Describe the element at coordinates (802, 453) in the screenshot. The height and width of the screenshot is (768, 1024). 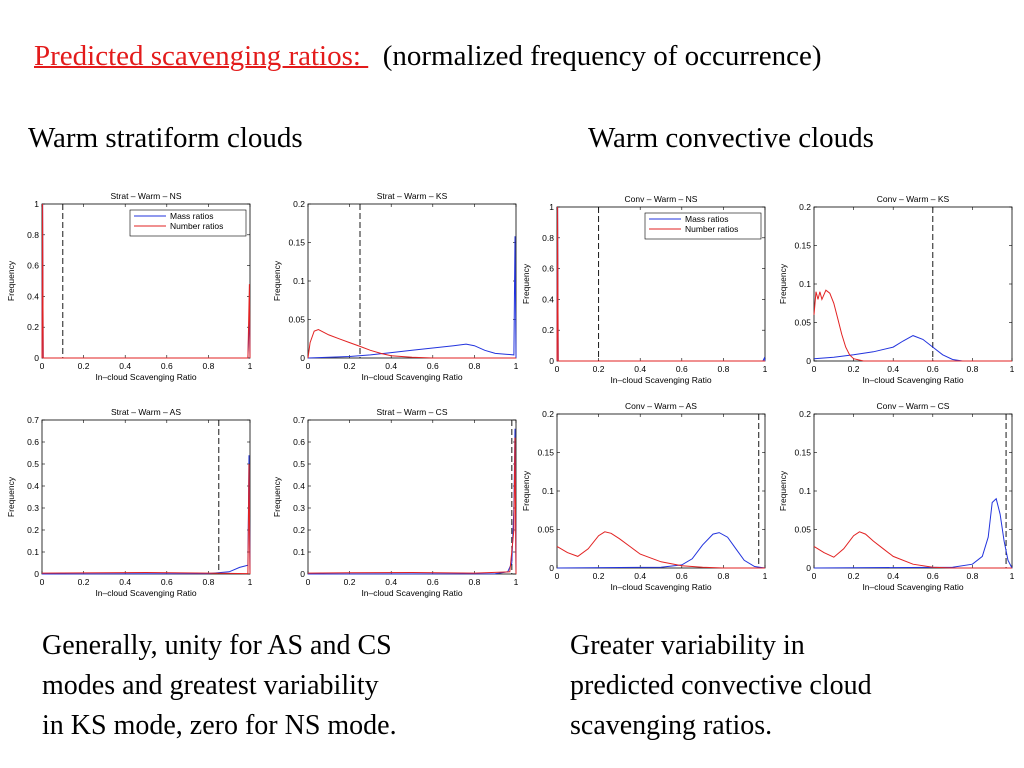
I see `y-tick-label: 0.15` at that location.